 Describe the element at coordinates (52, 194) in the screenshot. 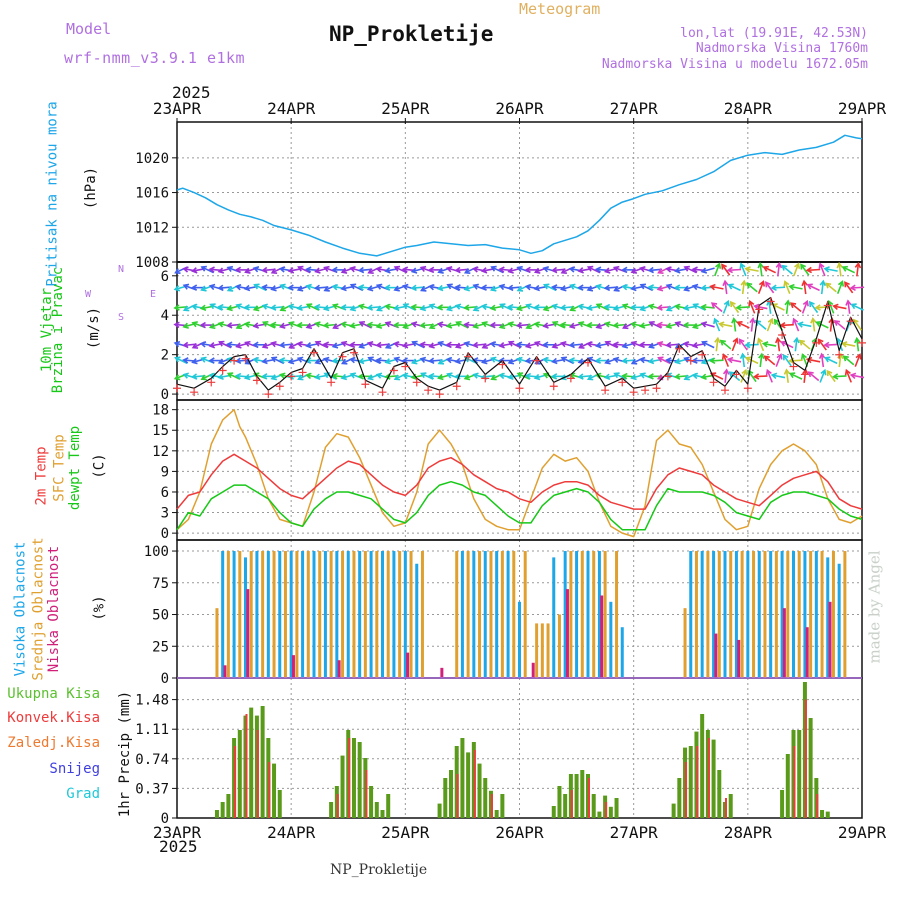

I see `pressure-ylabel: Pritisak na nivou mora` at that location.